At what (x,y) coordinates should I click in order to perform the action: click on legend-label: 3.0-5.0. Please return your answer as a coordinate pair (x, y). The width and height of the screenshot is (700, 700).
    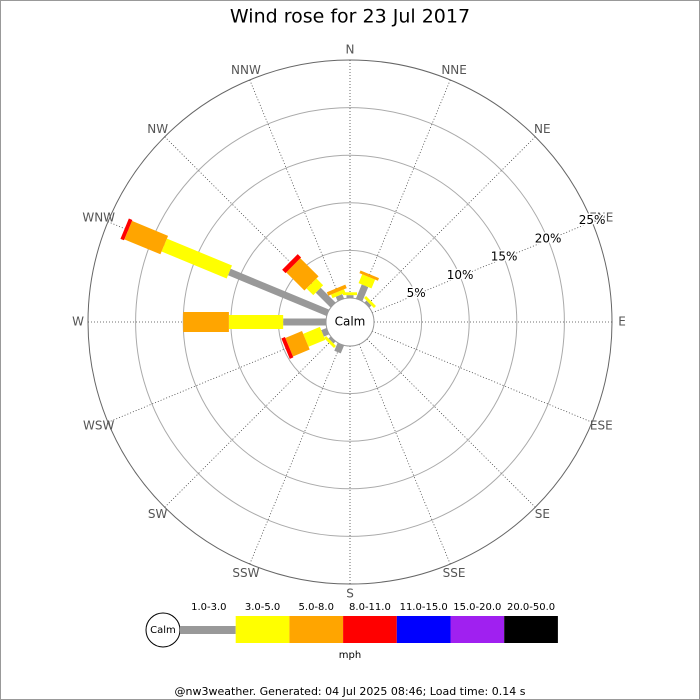
    Looking at the image, I should click on (262, 607).